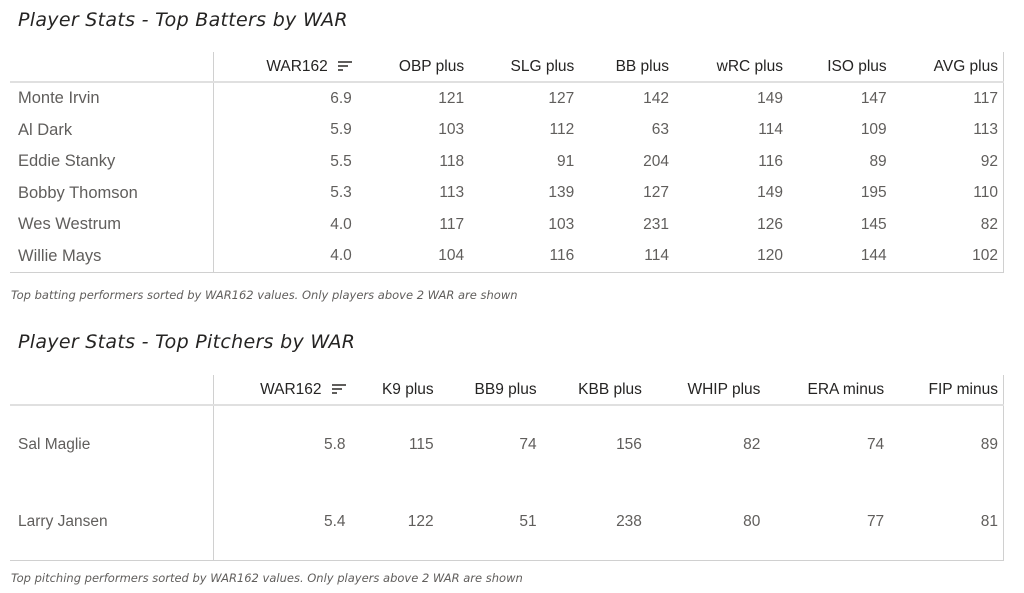 The width and height of the screenshot is (1024, 593). Describe the element at coordinates (112, 522) in the screenshot. I see `player-name-cell: Larry Jansen` at that location.